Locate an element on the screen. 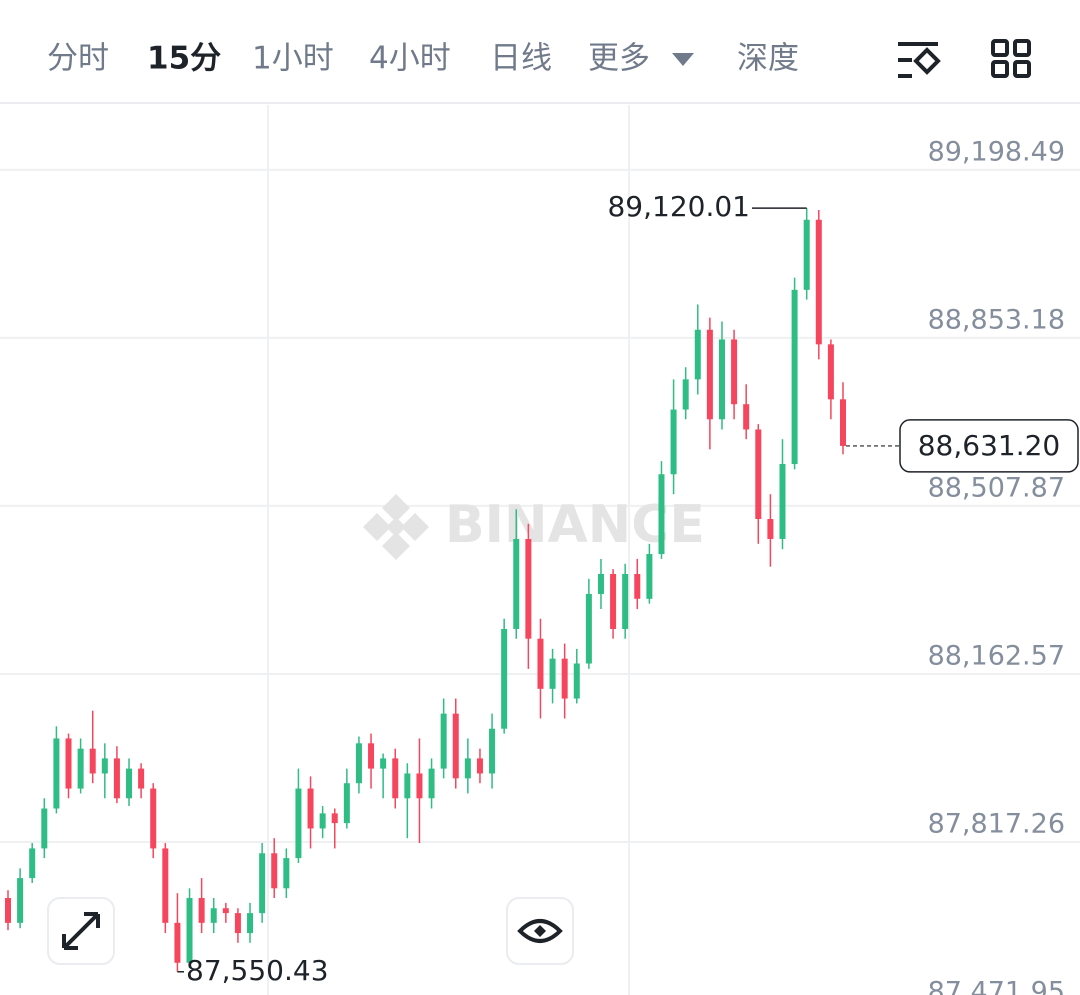 This screenshot has height=995, width=1080. watermark-text: BINANCE is located at coordinates (575, 525).